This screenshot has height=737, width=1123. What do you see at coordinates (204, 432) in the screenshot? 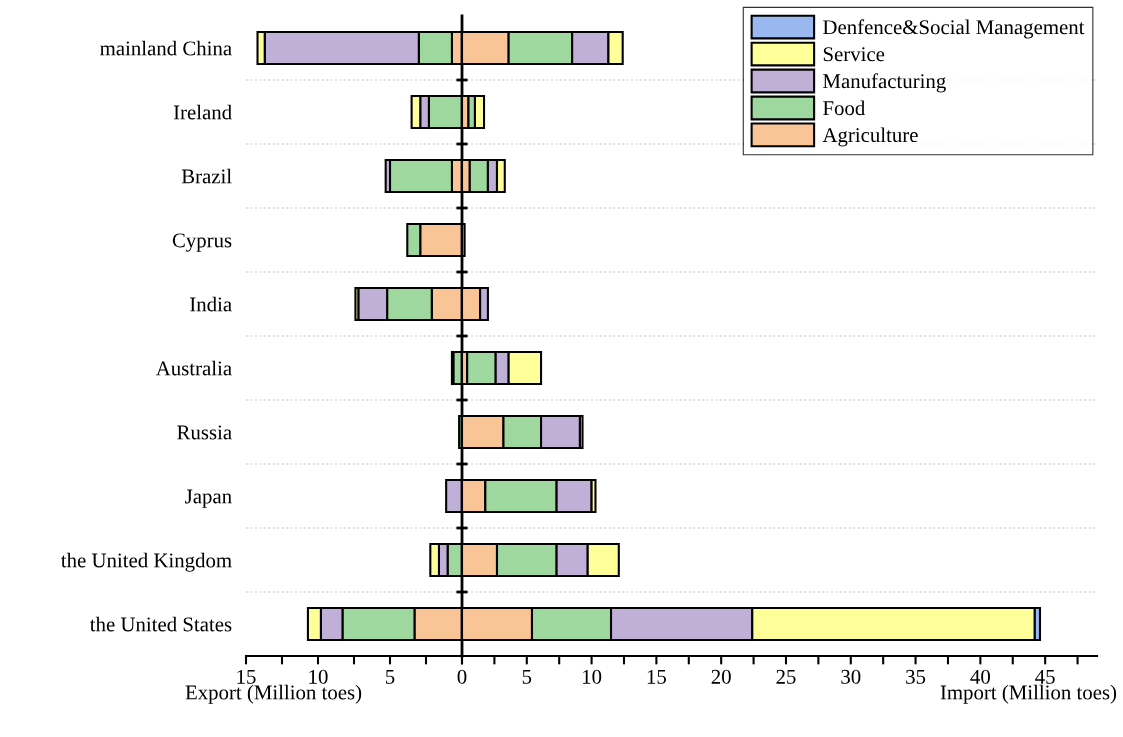
I see `y-tick-label: Russia` at bounding box center [204, 432].